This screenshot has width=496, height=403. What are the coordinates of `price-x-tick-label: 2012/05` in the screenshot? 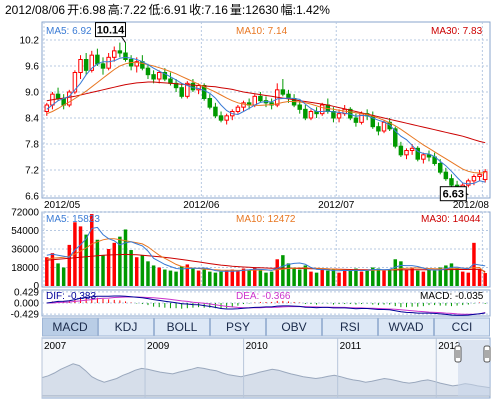 It's located at (62, 205).